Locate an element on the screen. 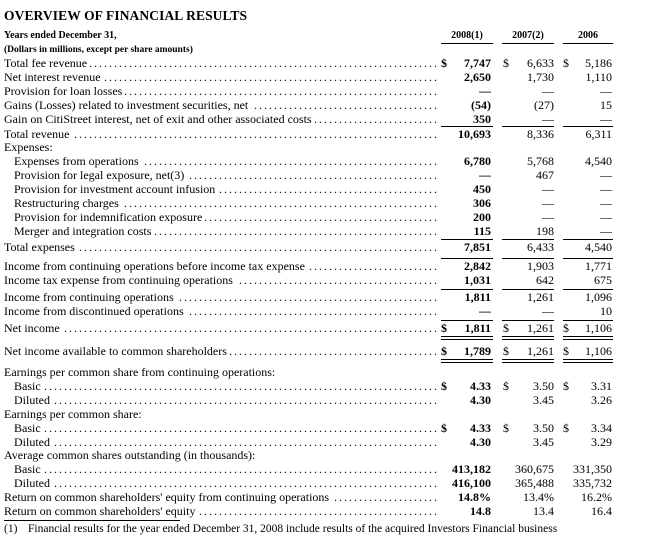  row-label-text: Earnings per common share: is located at coordinates (74, 414).